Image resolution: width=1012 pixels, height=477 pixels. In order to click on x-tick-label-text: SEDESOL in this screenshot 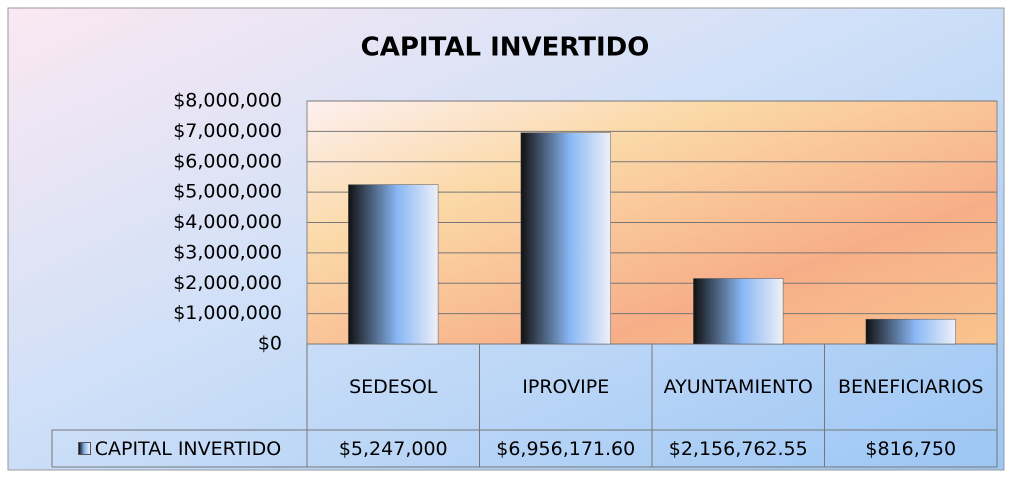, I will do `click(393, 387)`.